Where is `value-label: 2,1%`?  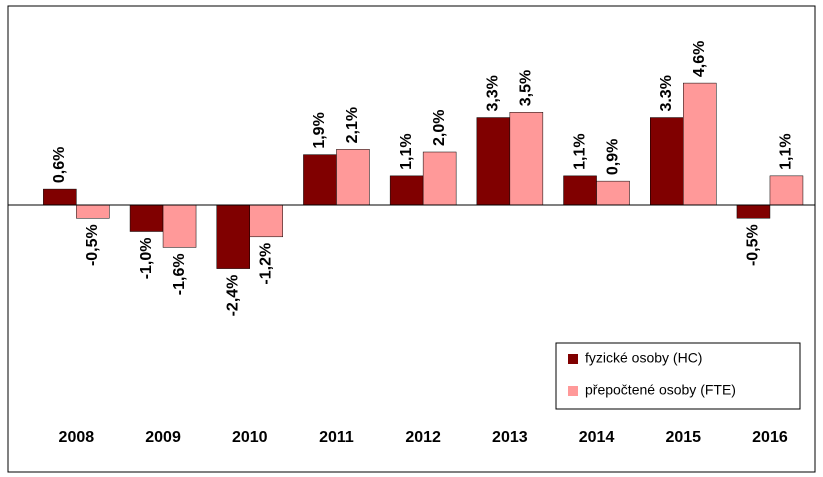 value-label: 2,1% is located at coordinates (352, 125).